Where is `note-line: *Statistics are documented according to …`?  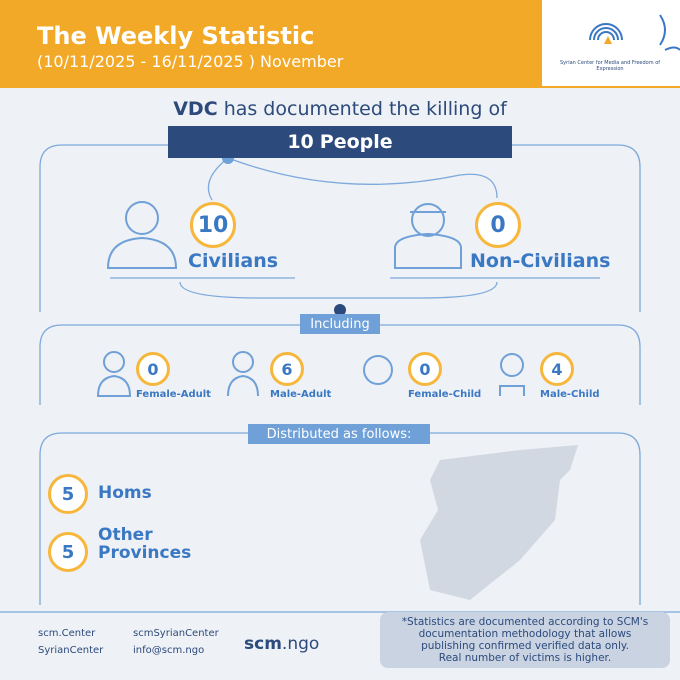
note-line: *Statistics are documented according to … is located at coordinates (525, 622).